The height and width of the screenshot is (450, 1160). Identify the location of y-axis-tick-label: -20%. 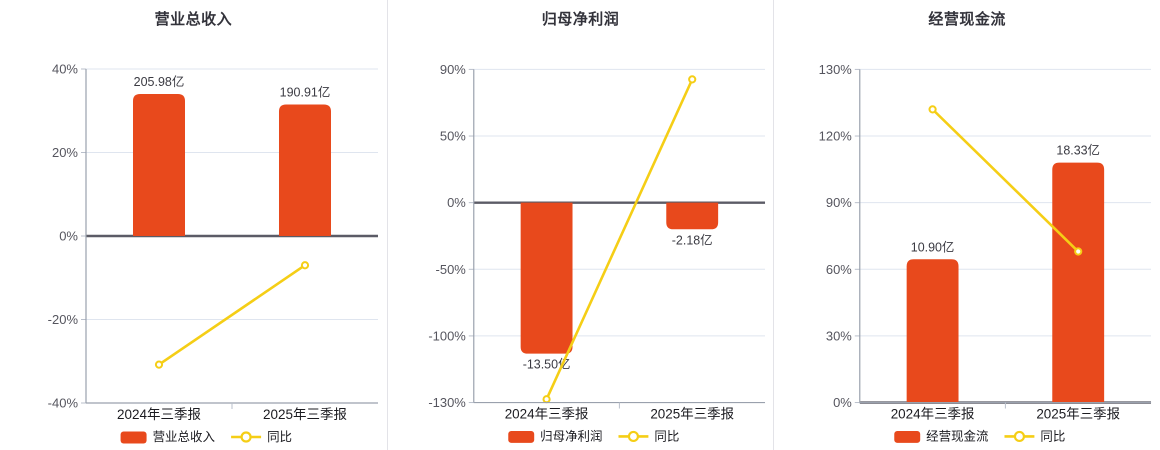
(63, 319).